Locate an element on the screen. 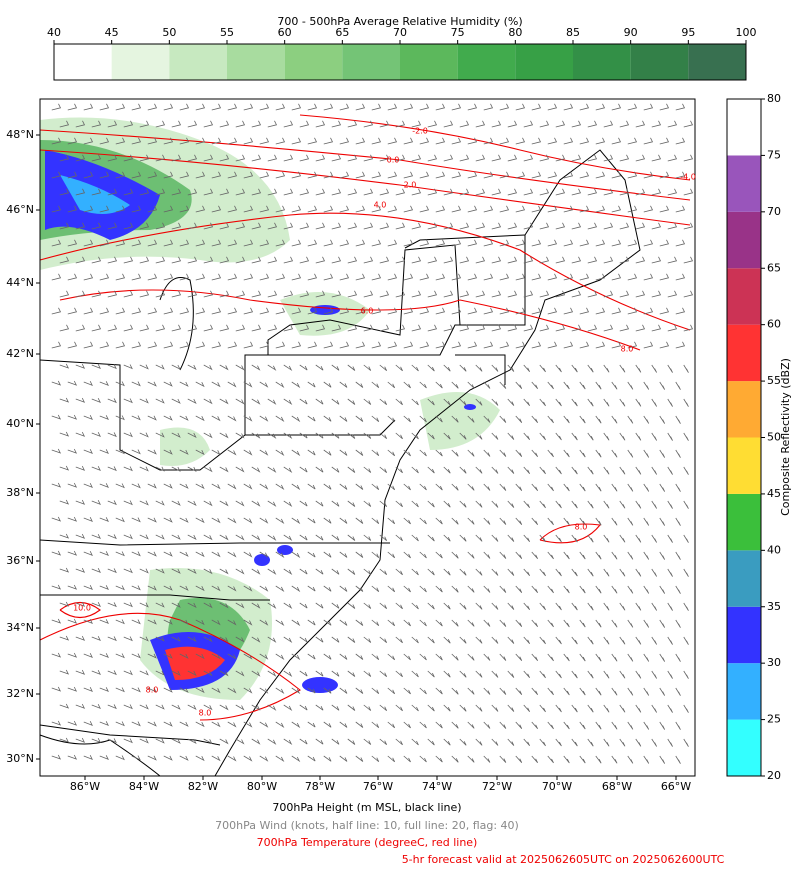  humidity-tick-label: 50 is located at coordinates (169, 32).